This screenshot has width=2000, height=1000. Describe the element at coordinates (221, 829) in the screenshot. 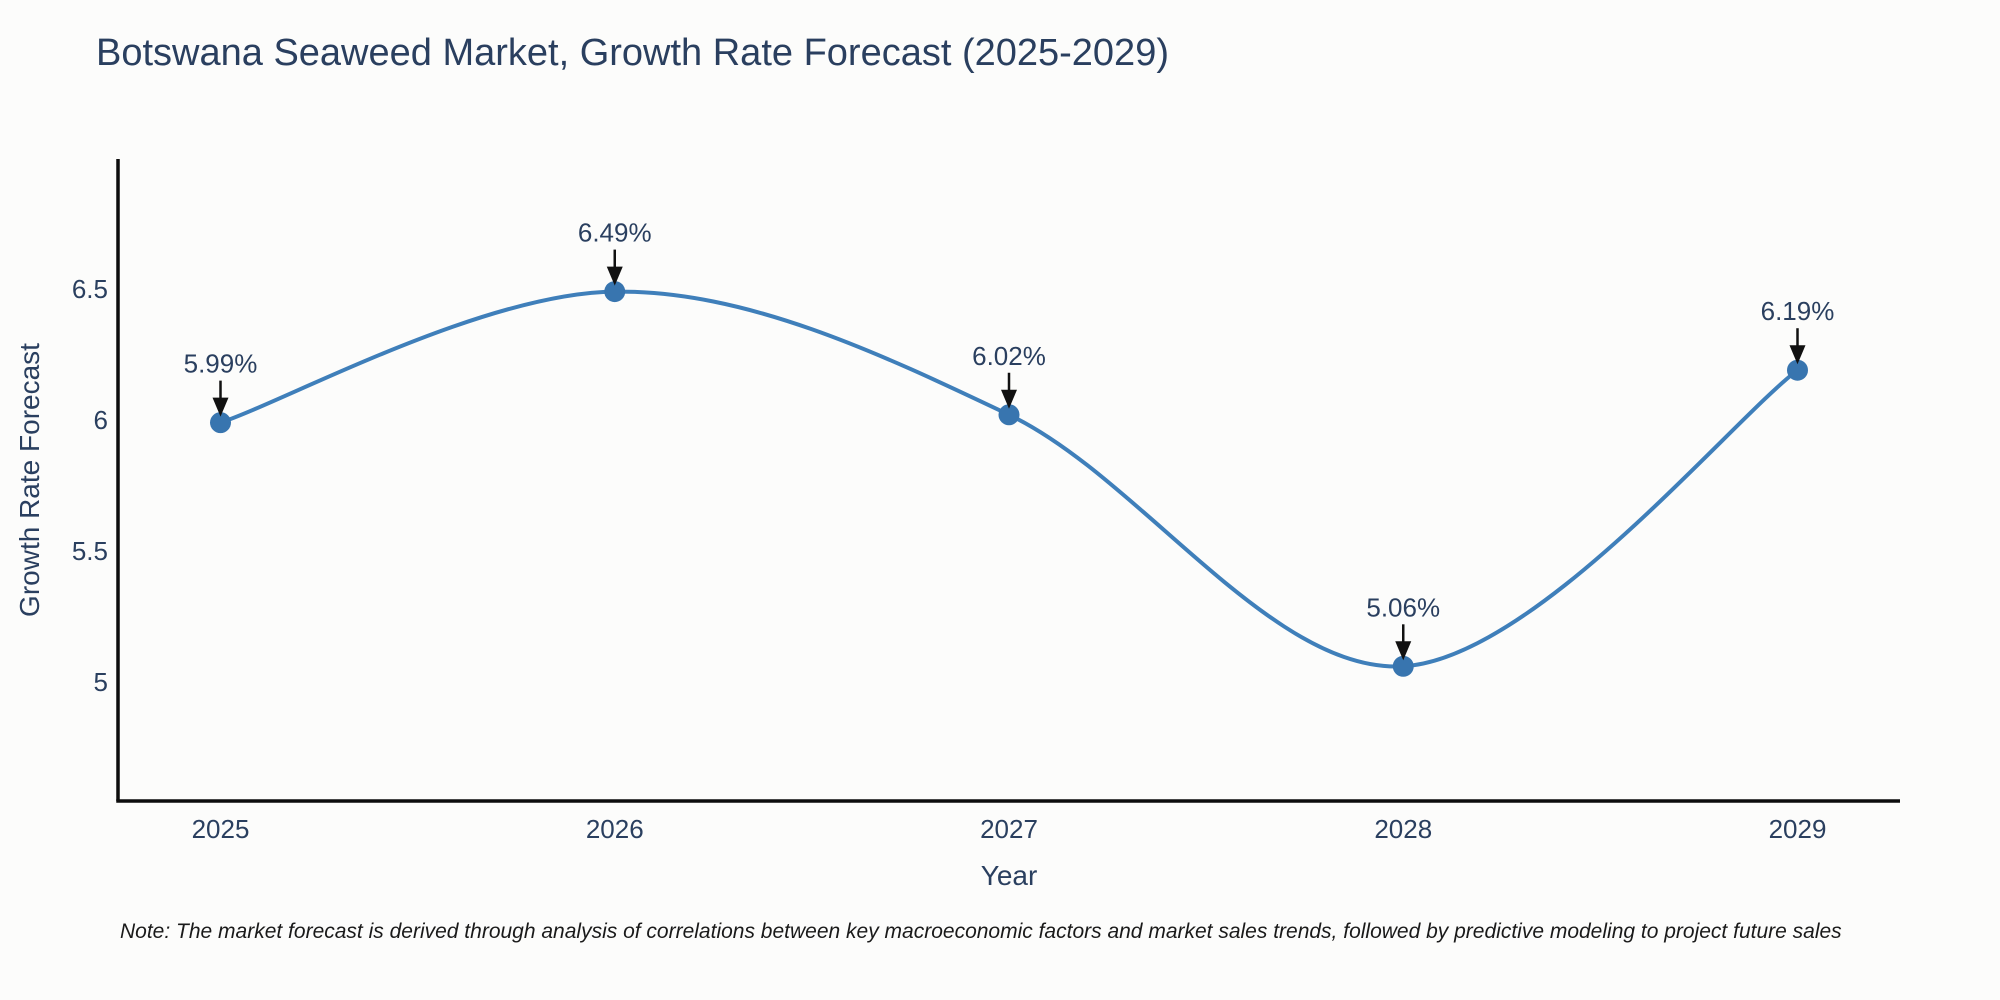

I see `x-tick-label: 2025` at that location.